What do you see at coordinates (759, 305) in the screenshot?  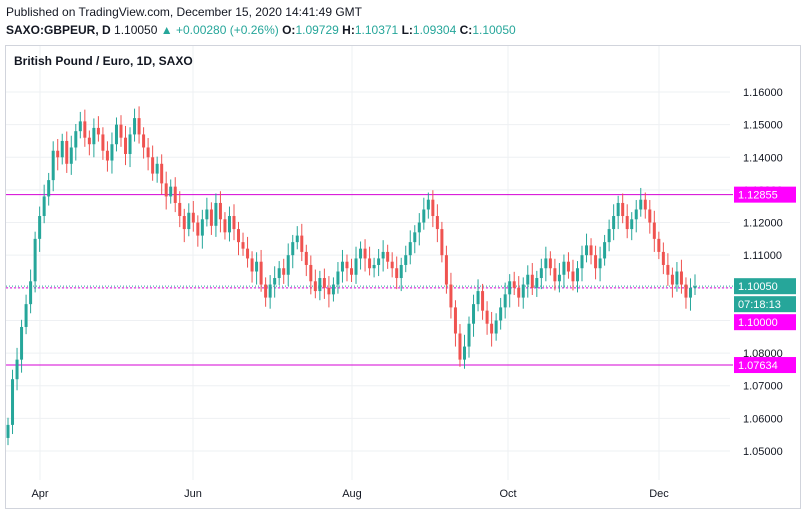 I see `price-tag-label: 07:18:13` at bounding box center [759, 305].